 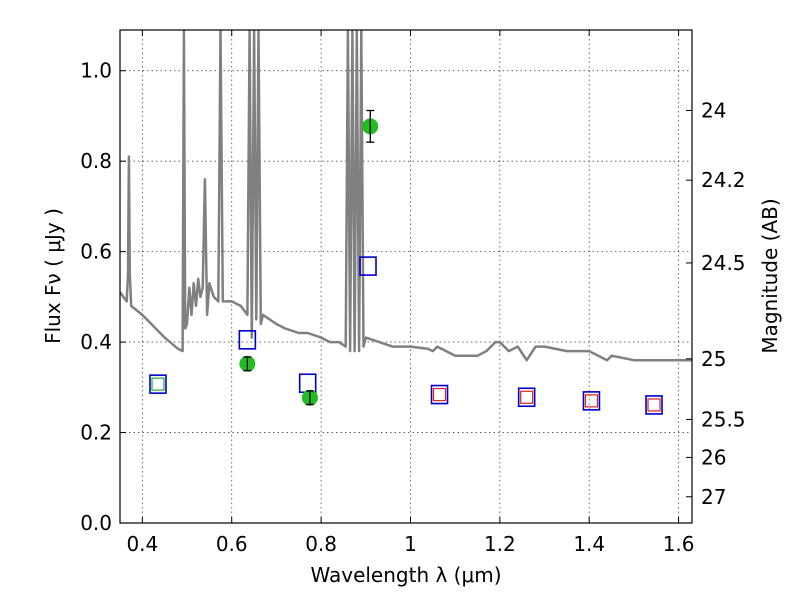 What do you see at coordinates (96, 523) in the screenshot?
I see `y-tick-label: 0.0` at bounding box center [96, 523].